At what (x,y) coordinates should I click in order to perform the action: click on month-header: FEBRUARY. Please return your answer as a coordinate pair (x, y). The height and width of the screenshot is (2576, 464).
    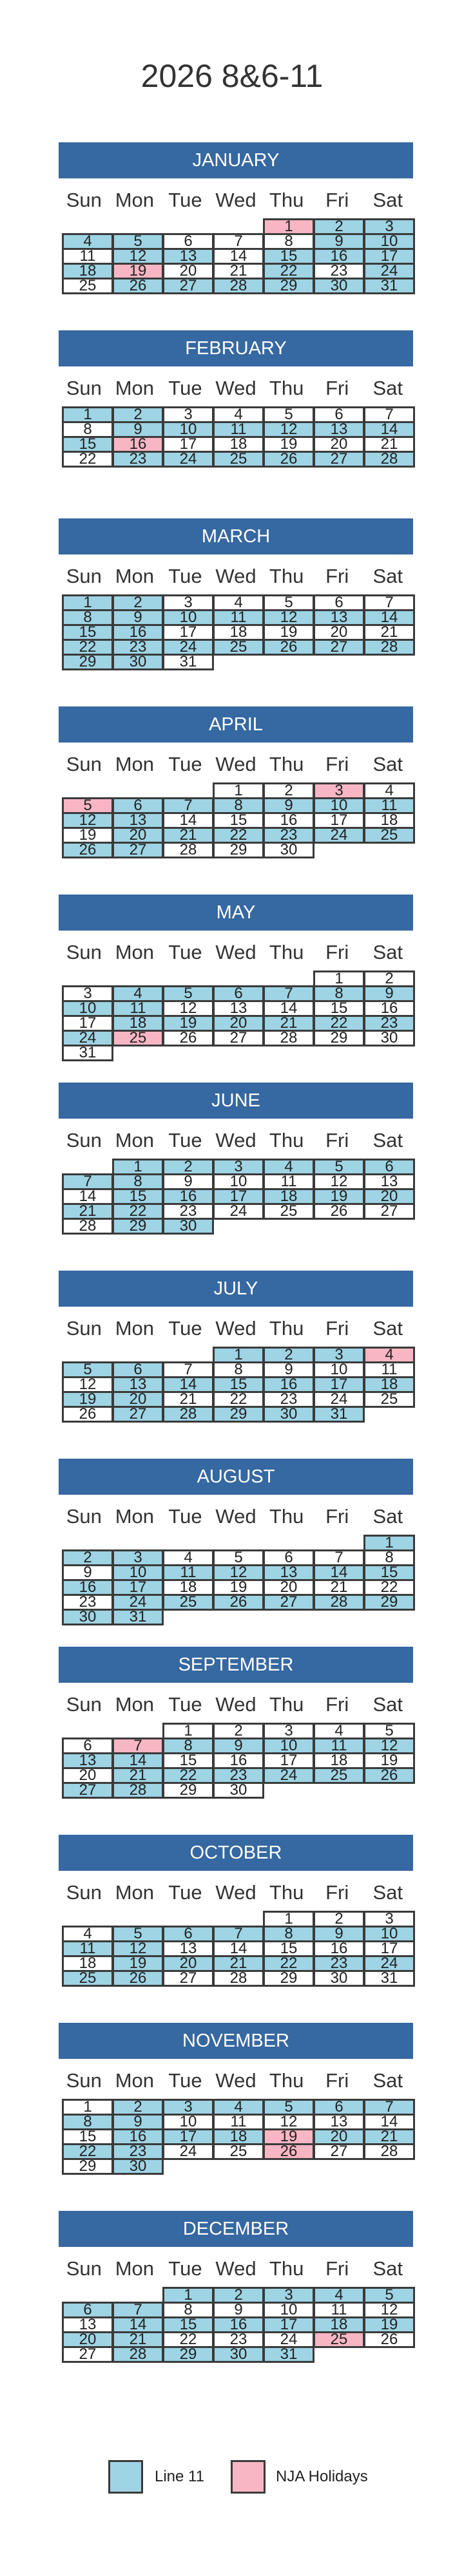
    Looking at the image, I should click on (236, 348).